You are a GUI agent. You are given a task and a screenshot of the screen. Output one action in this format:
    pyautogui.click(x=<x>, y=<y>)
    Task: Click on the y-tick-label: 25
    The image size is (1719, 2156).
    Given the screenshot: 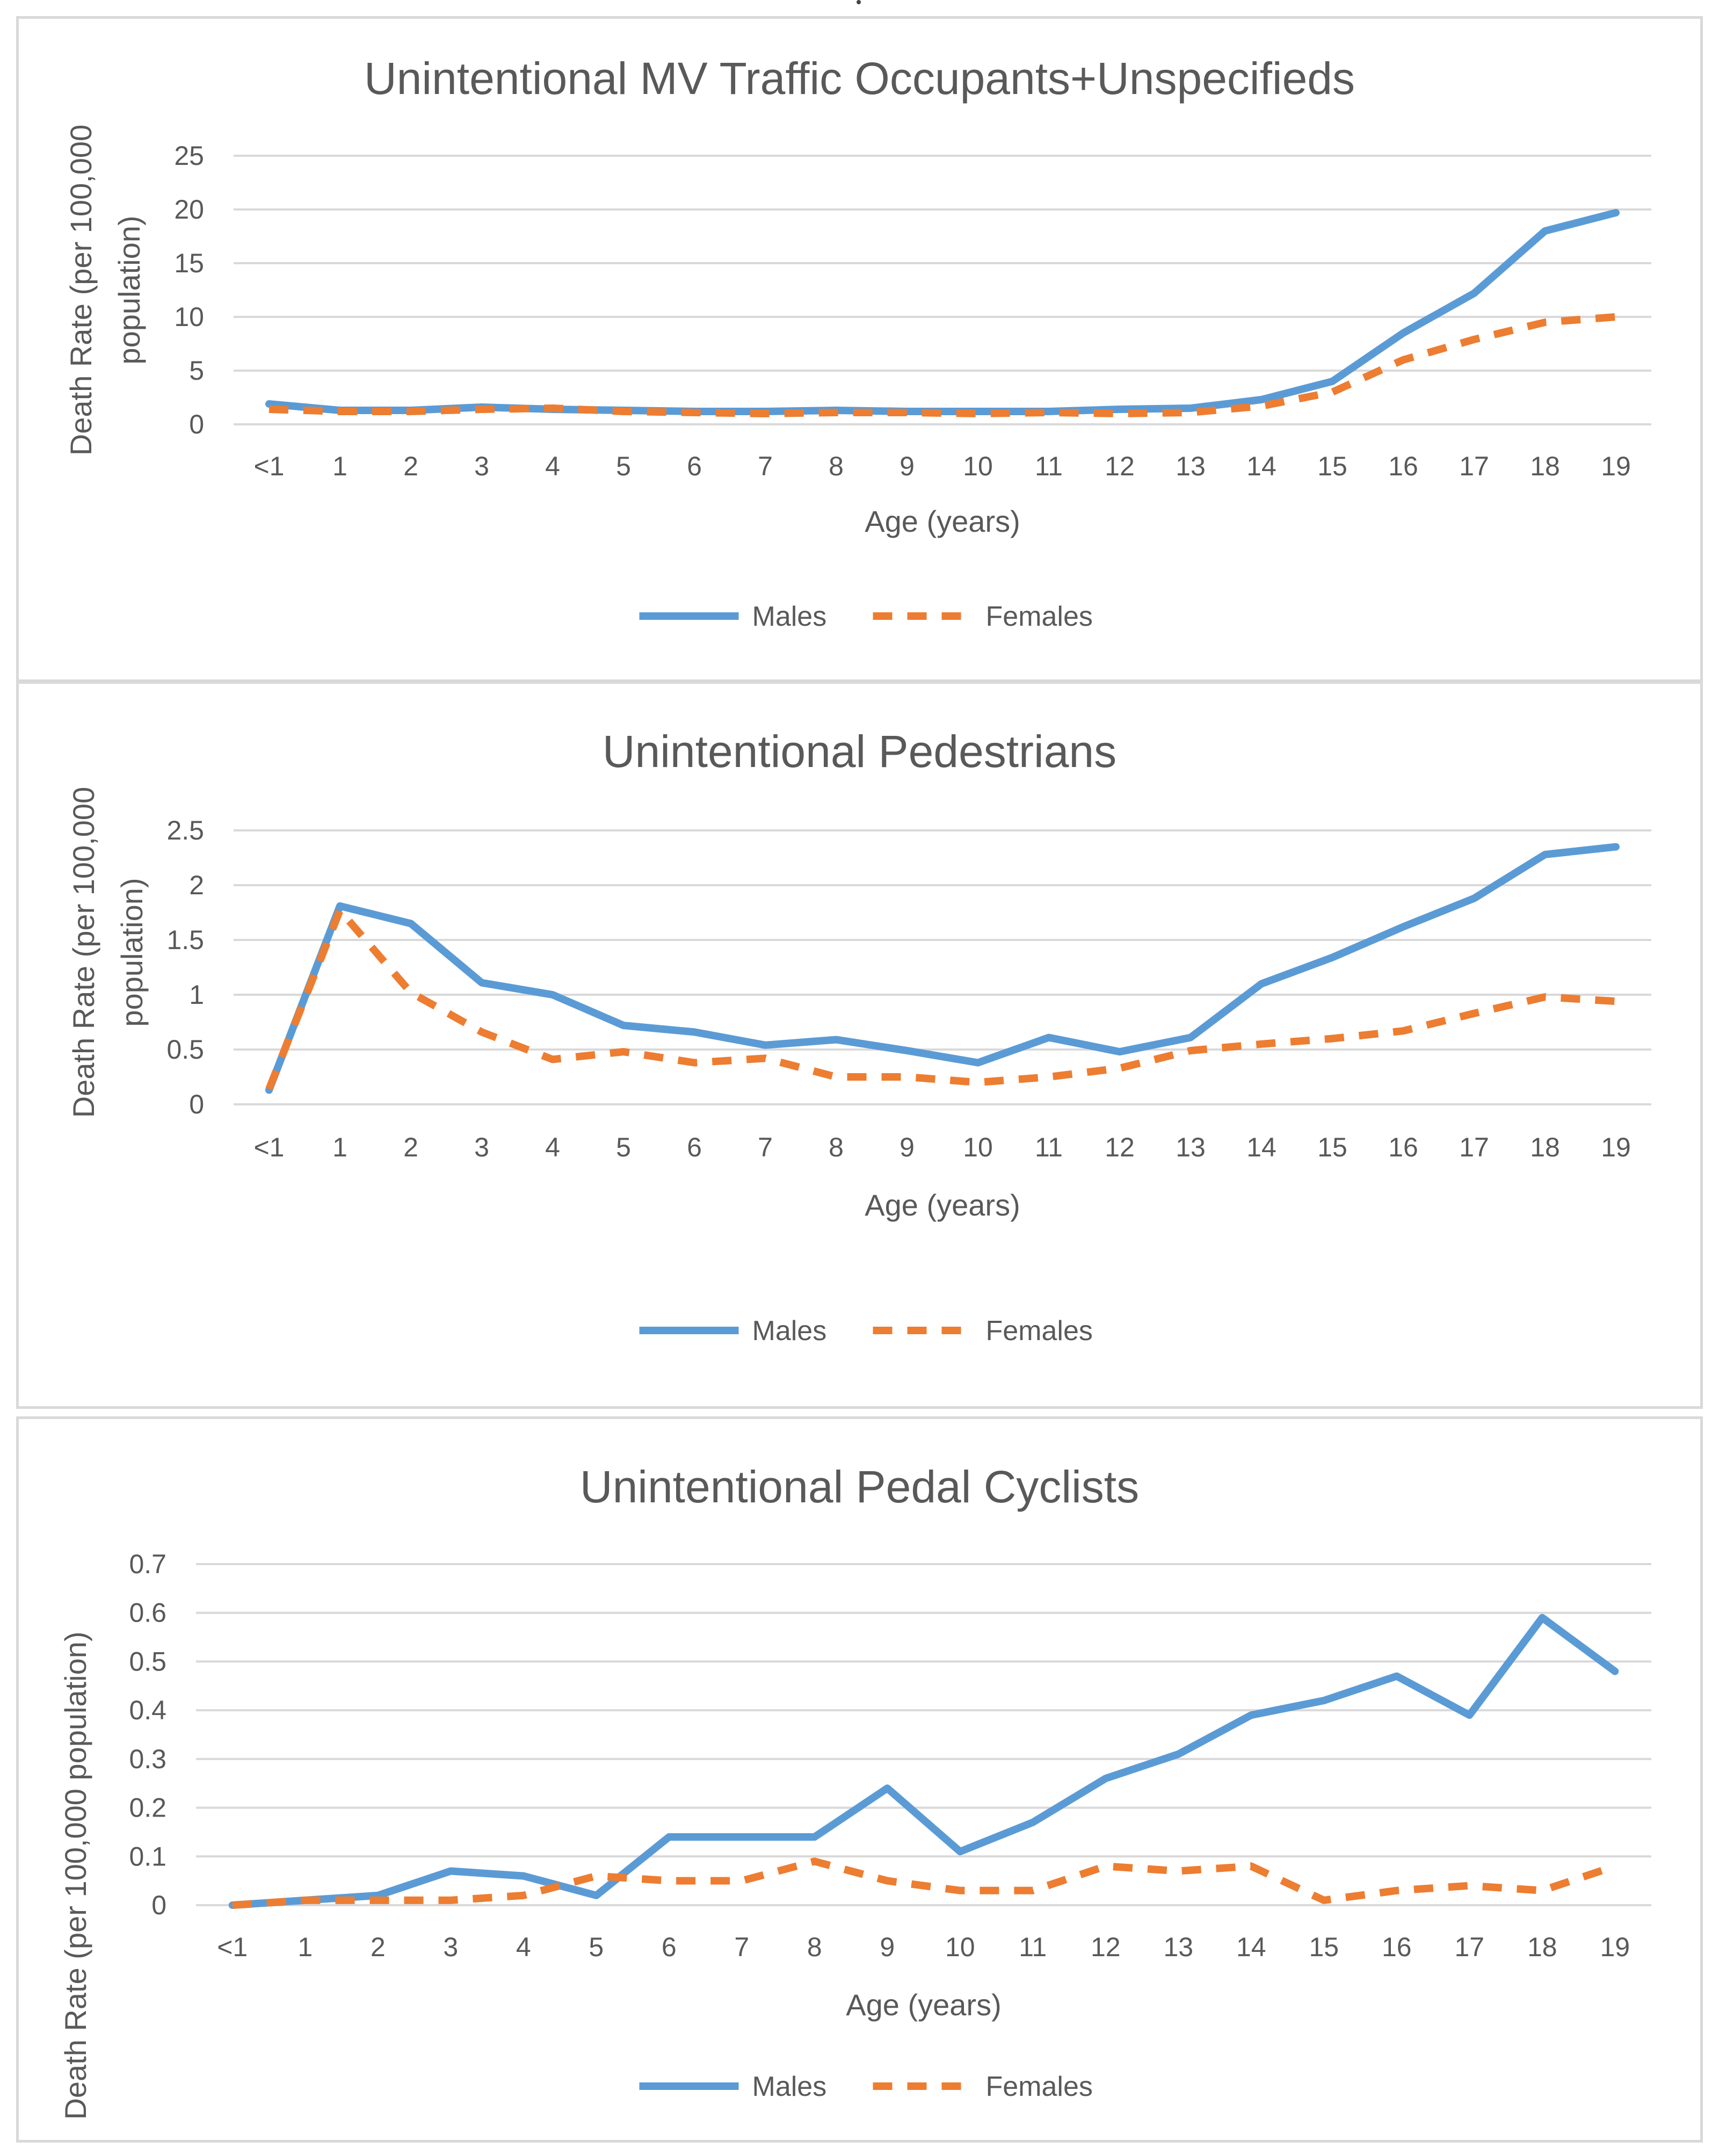 What is the action you would take?
    pyautogui.click(x=189, y=156)
    